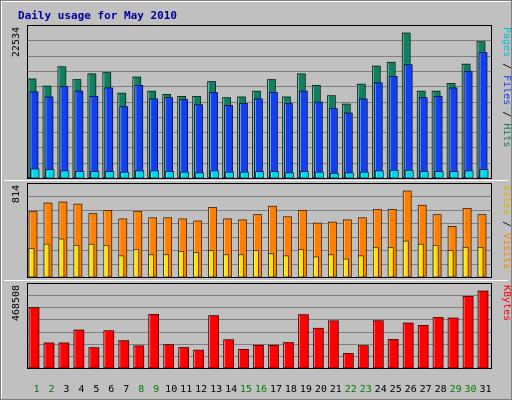 The image size is (512, 400). I want to click on panel-hits-ymax-label: 22534, so click(16, 42).